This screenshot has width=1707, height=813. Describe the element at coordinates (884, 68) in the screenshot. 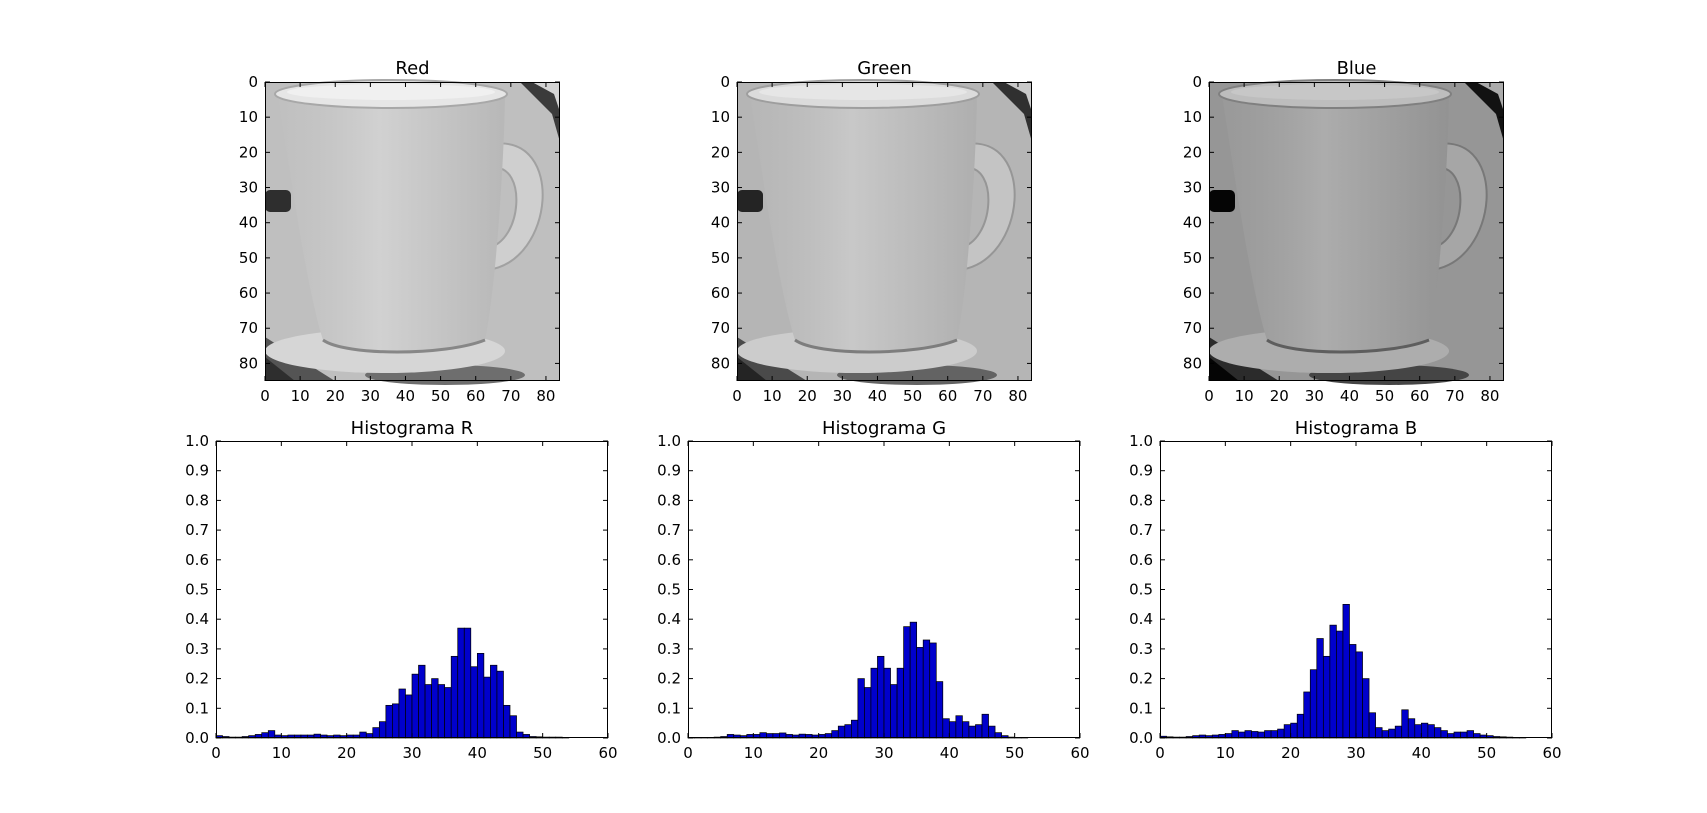

I see `title-green: Green` at that location.